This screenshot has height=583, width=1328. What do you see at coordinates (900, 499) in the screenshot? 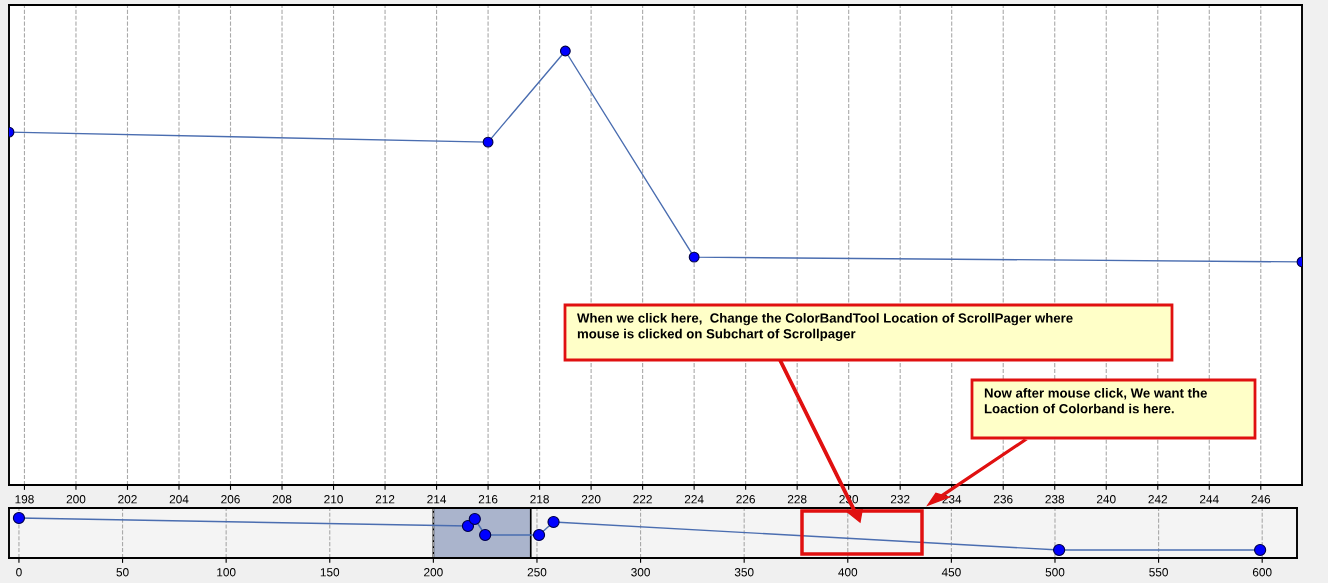
I see `x-tick-label: 232` at bounding box center [900, 499].